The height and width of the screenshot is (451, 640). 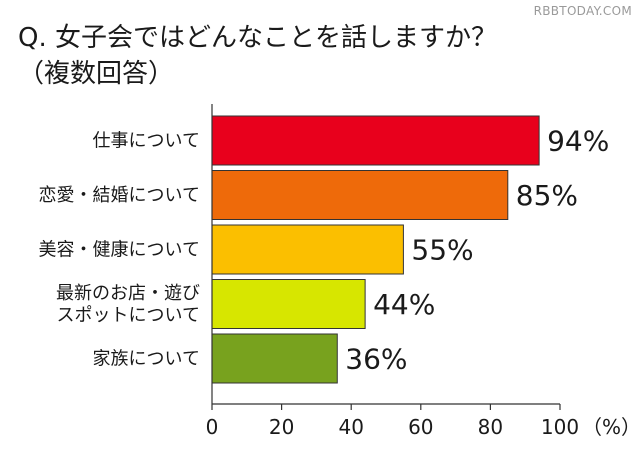 What do you see at coordinates (442, 250) in the screenshot?
I see `value-label-3: 55%` at bounding box center [442, 250].